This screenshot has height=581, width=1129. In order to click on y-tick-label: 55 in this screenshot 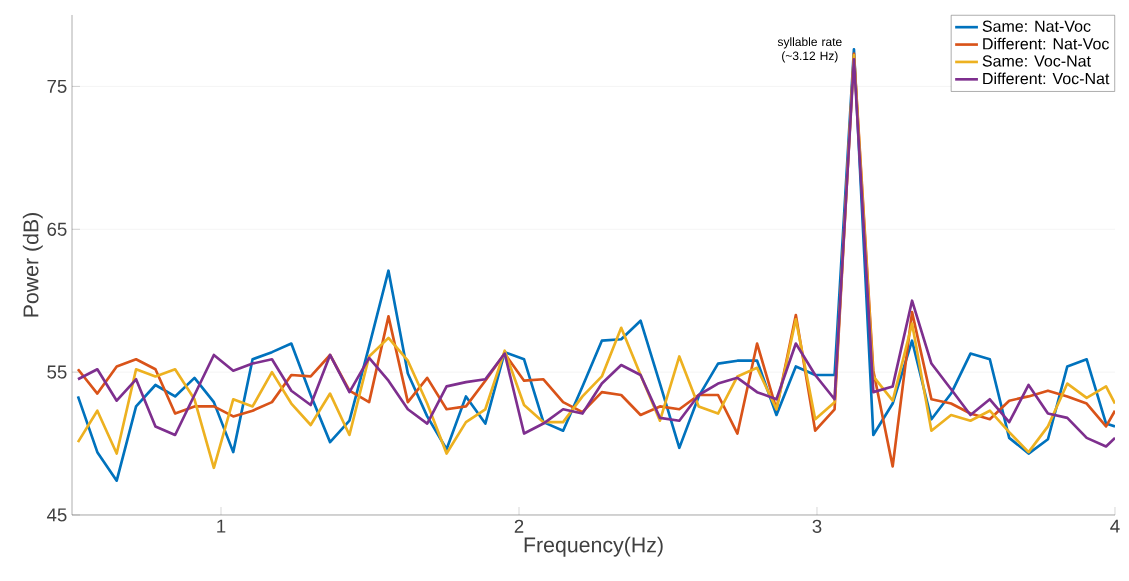, I will do `click(57, 372)`.